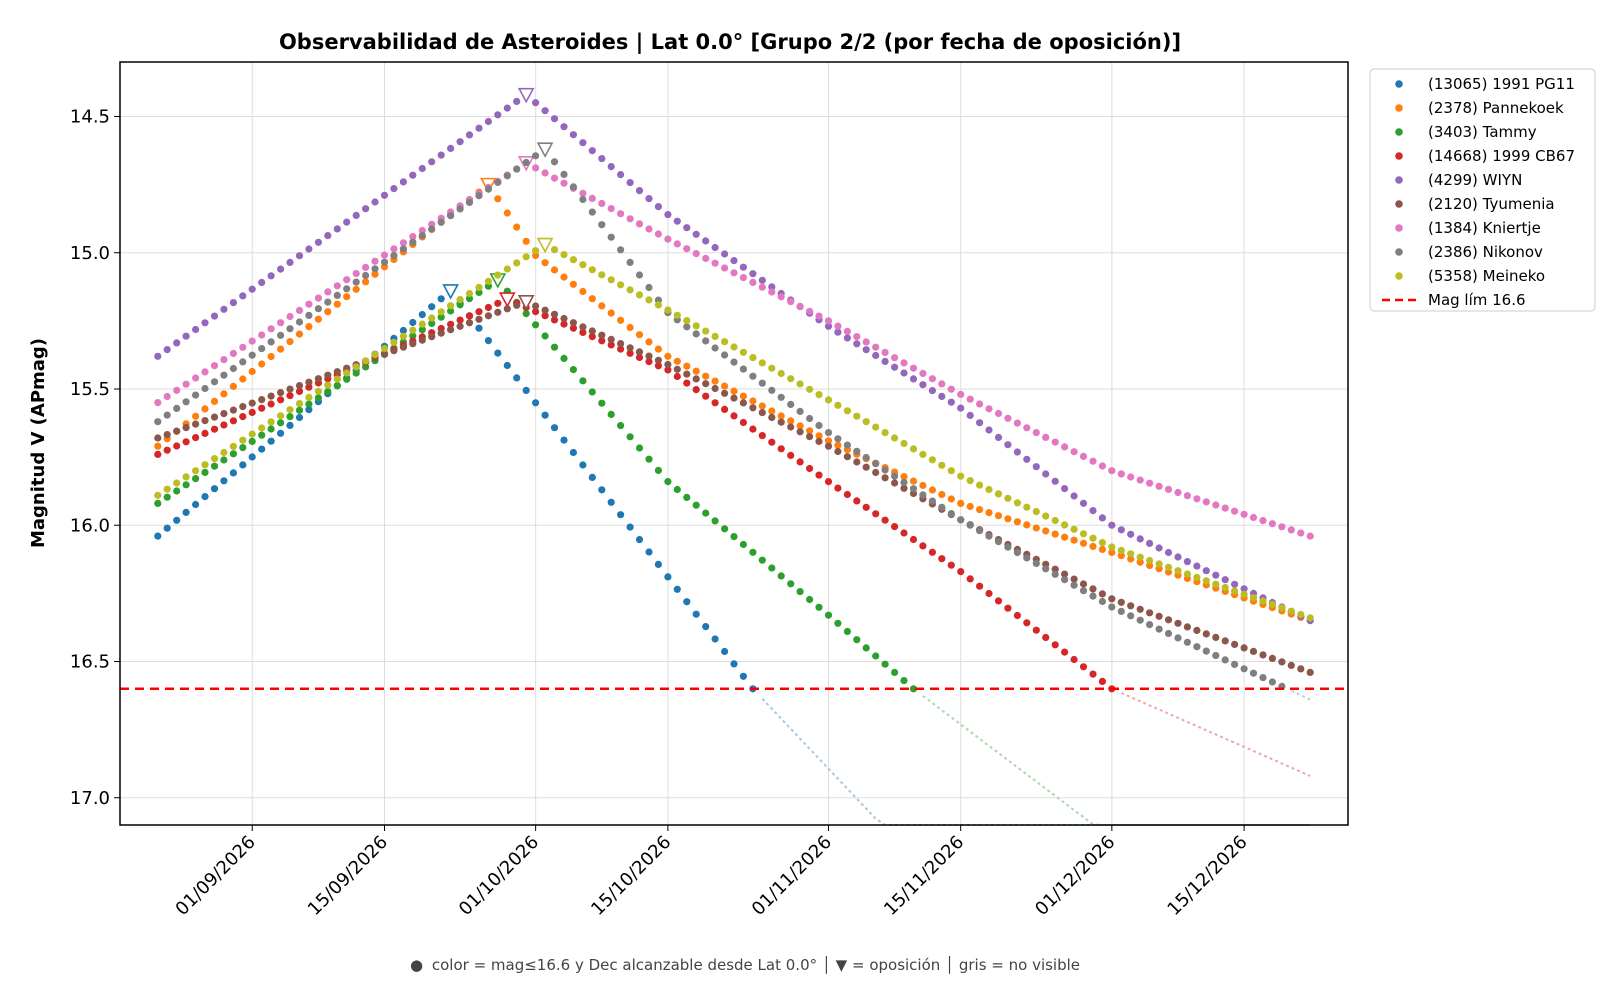  I want to click on legend-marker, so click(1399, 180).